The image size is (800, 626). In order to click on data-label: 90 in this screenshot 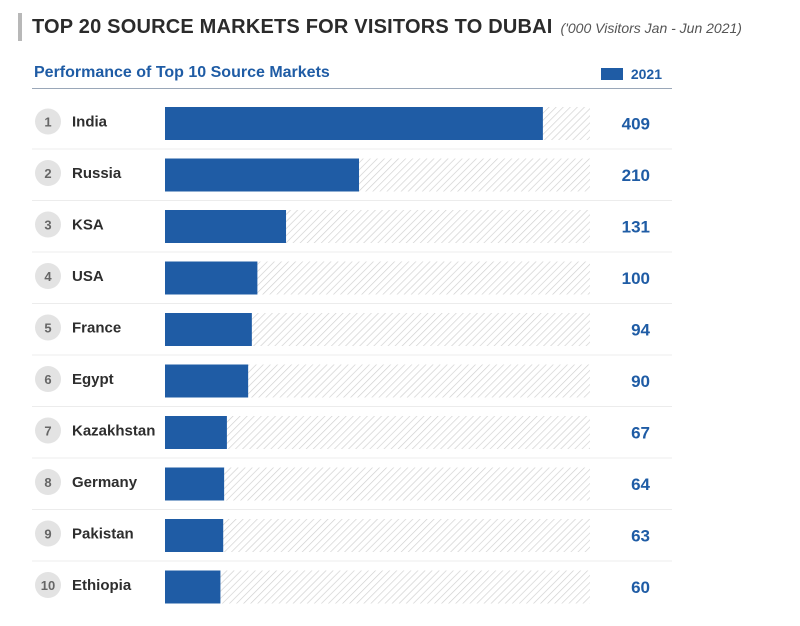, I will do `click(640, 381)`.